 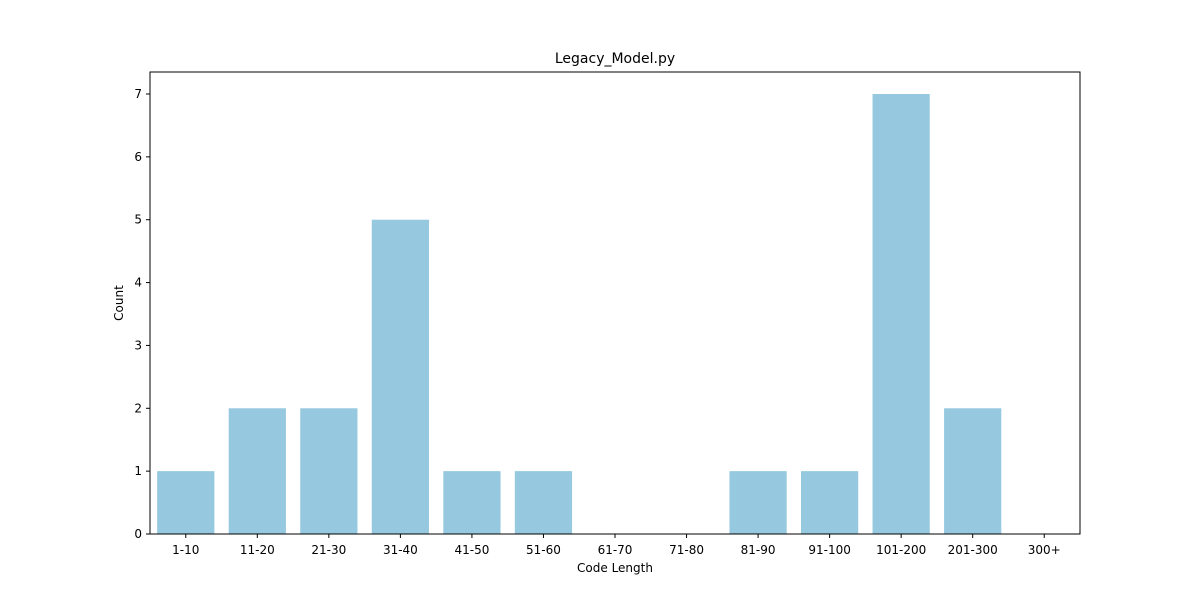 What do you see at coordinates (615, 568) in the screenshot?
I see `x-axis-label: Code Length` at bounding box center [615, 568].